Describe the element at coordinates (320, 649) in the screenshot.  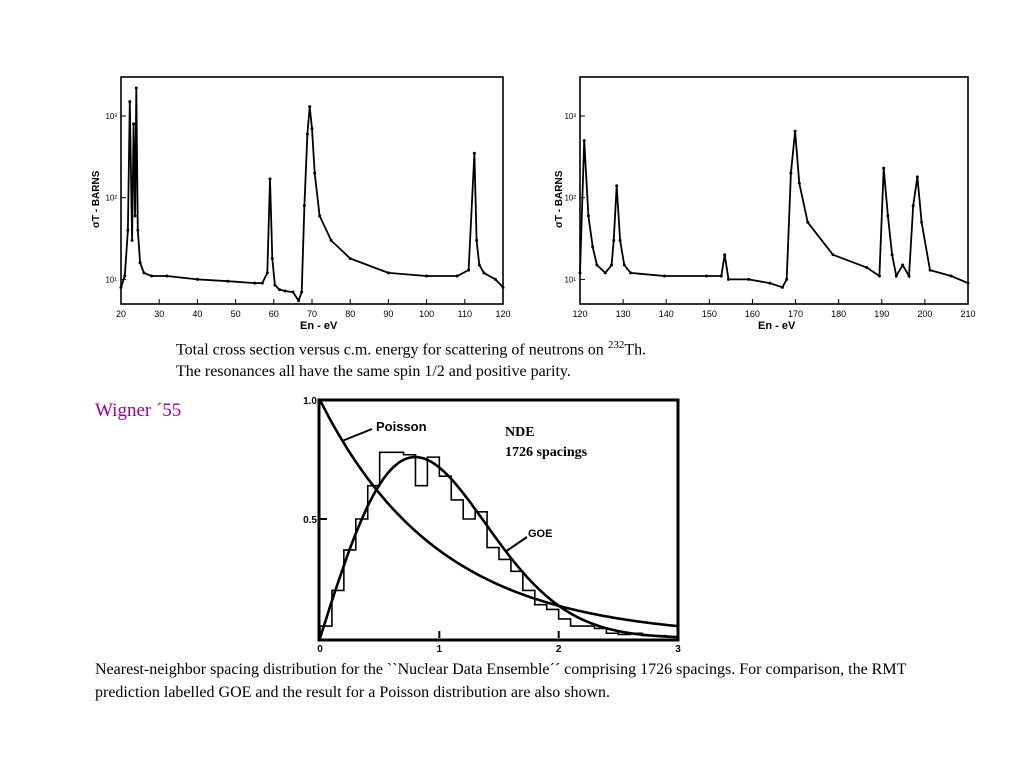
I see `x-tick-label: 0` at that location.